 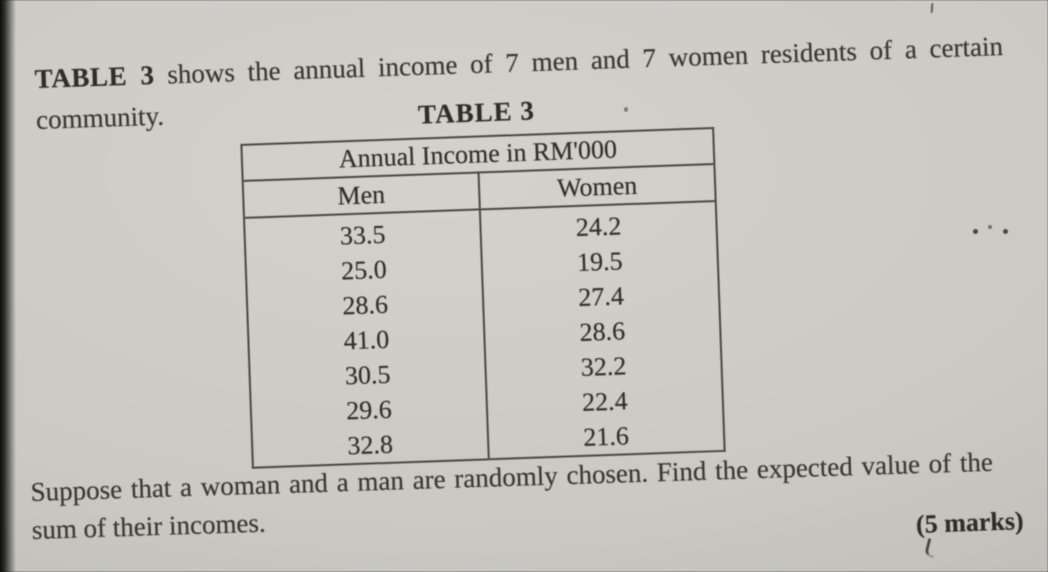 I want to click on stray-pen-mark, so click(x=931, y=548).